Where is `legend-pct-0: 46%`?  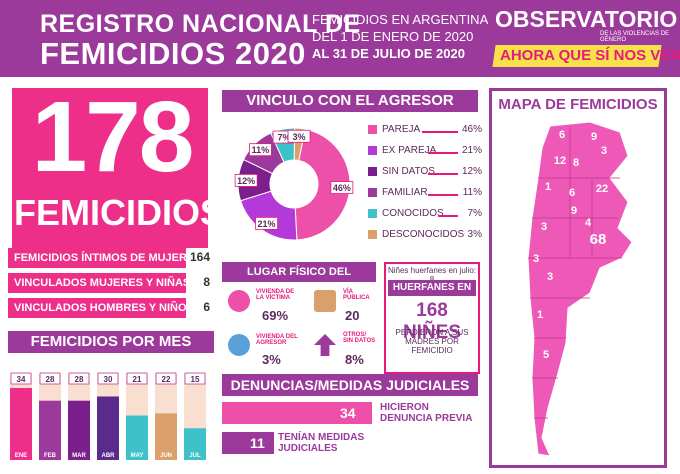
legend-pct-0: 46% is located at coordinates (471, 129).